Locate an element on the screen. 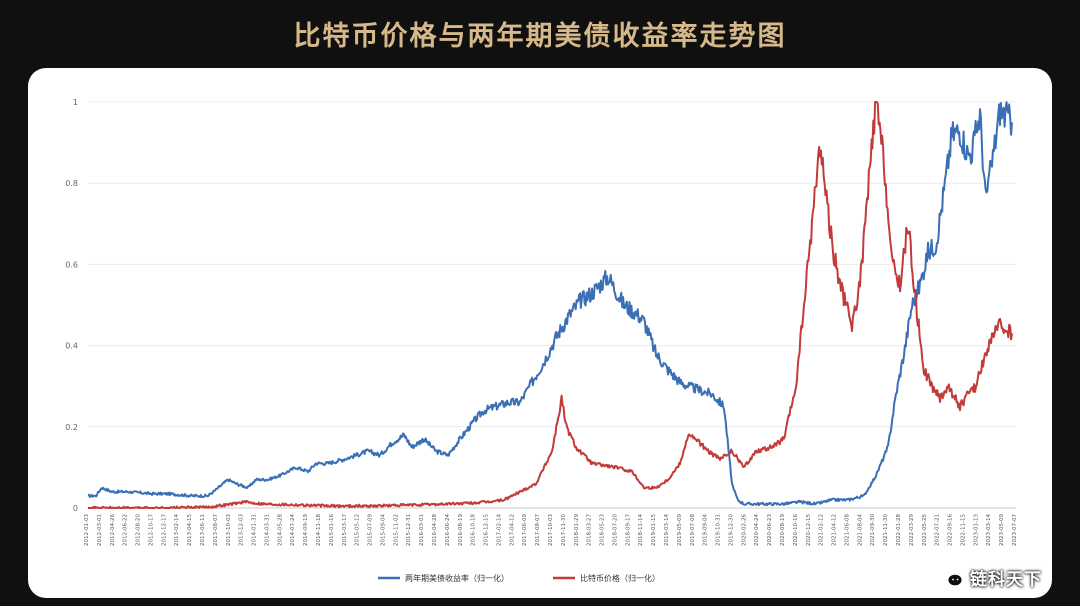 The width and height of the screenshot is (1080, 606). x-tick-label: 2022-09-16 is located at coordinates (951, 530).